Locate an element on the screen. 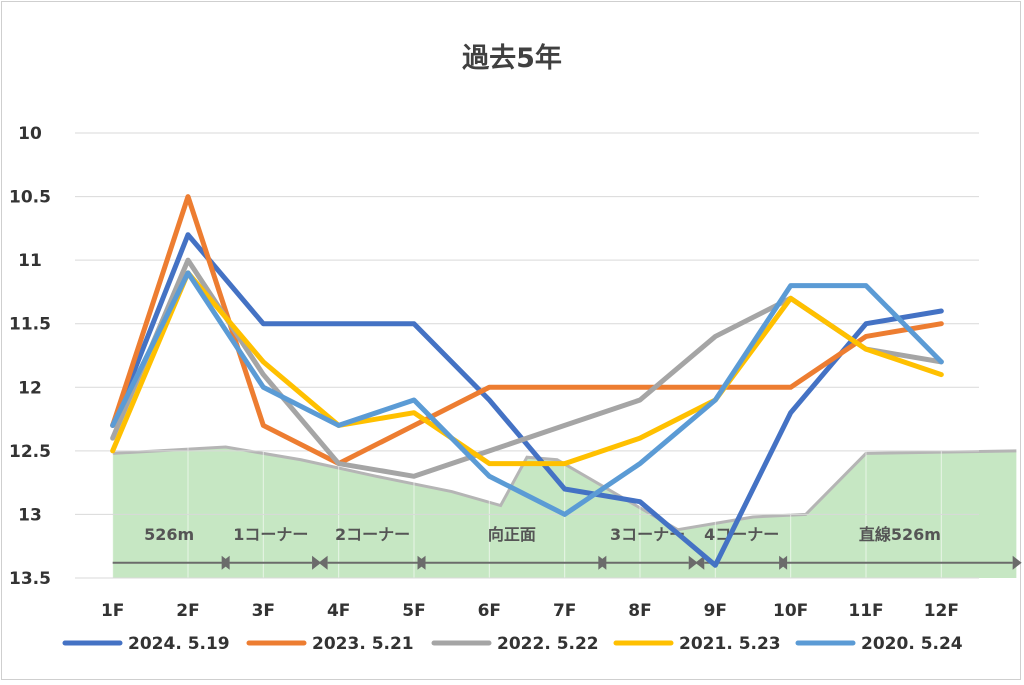 This screenshot has height=685, width=1024. y-tick-label: 10 is located at coordinates (30, 134).